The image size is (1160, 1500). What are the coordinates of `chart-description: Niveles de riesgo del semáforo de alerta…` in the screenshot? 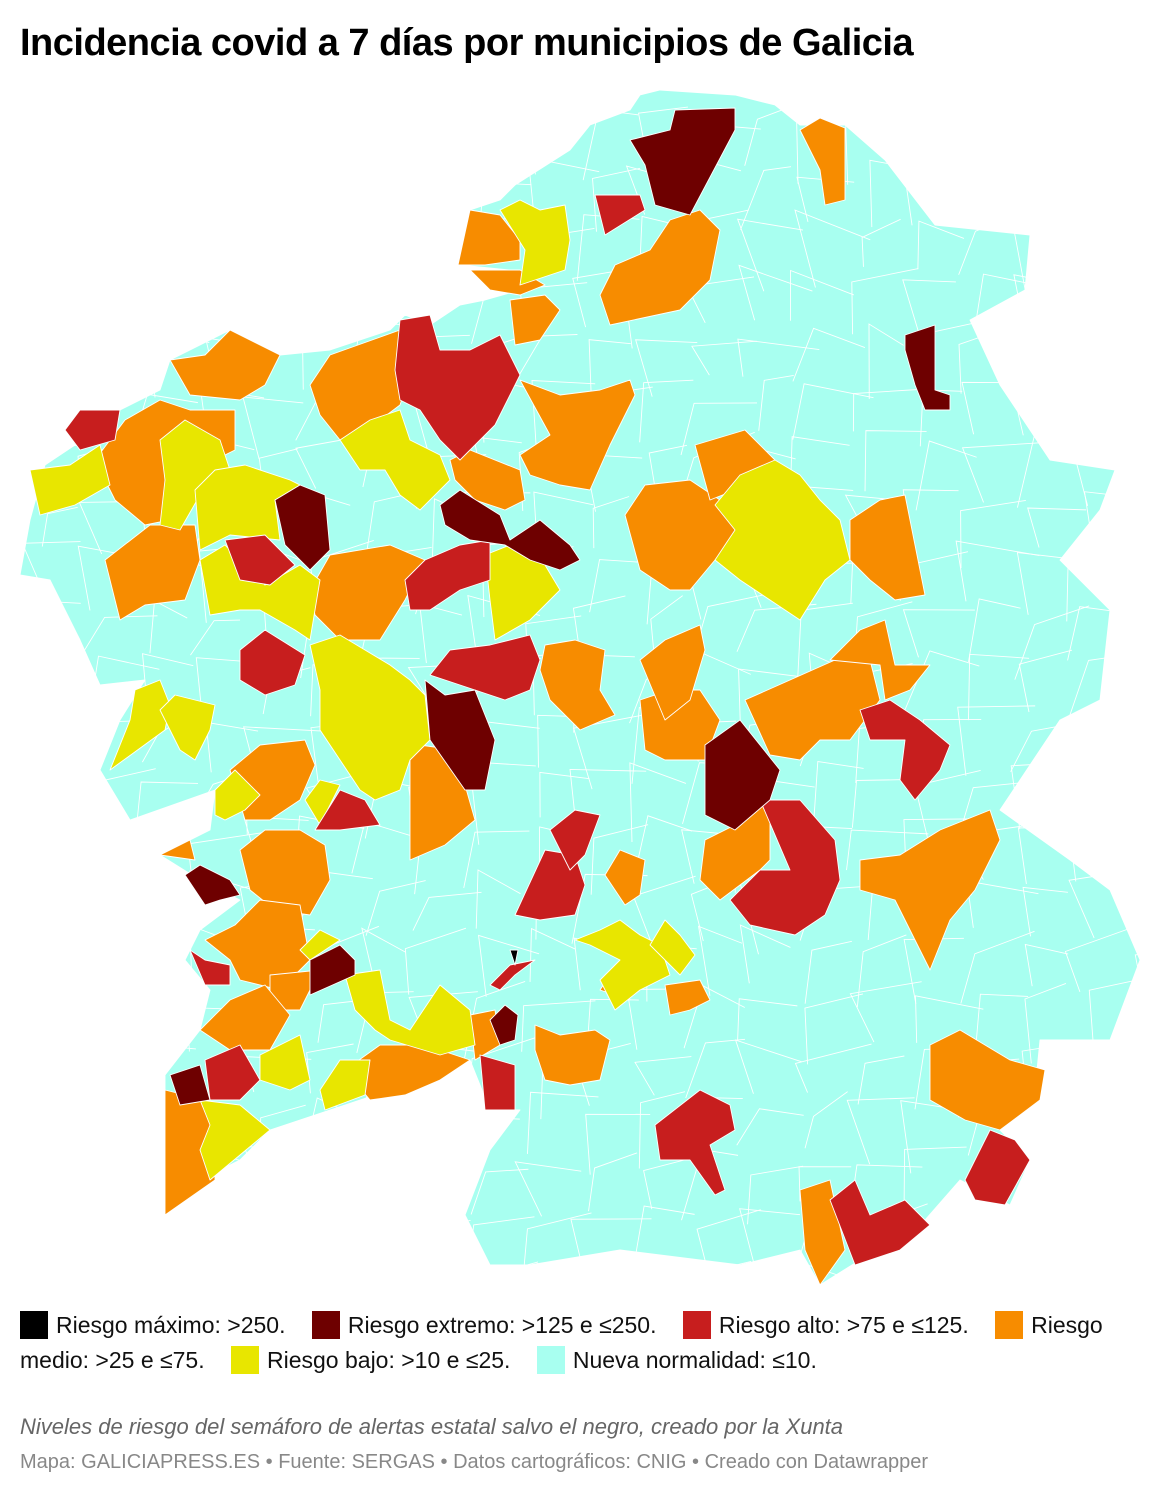 It's located at (432, 1426).